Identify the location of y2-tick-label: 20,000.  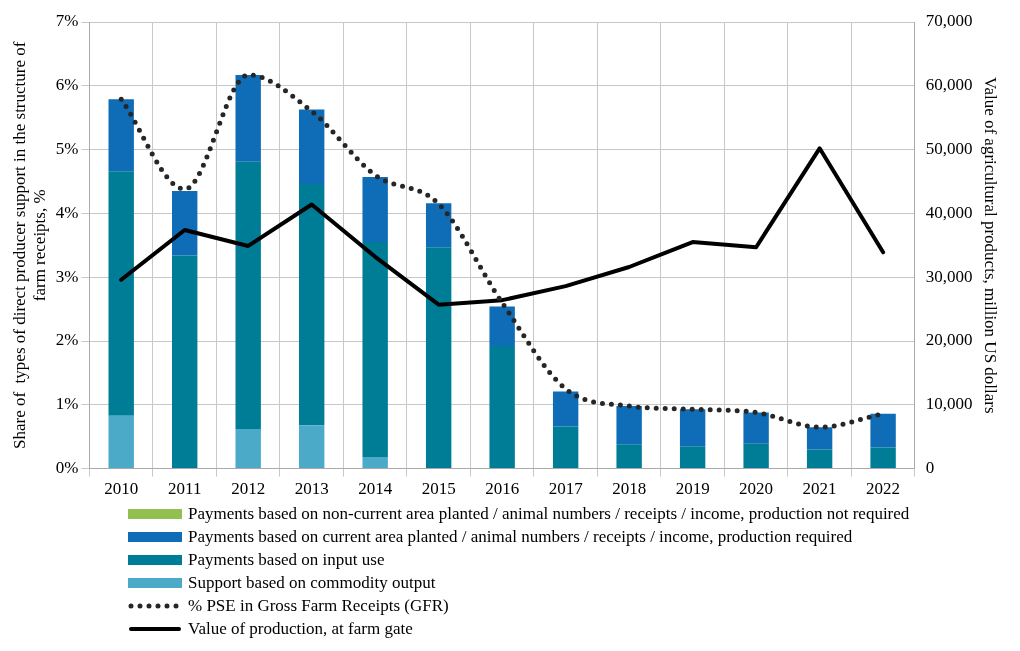
(949, 340).